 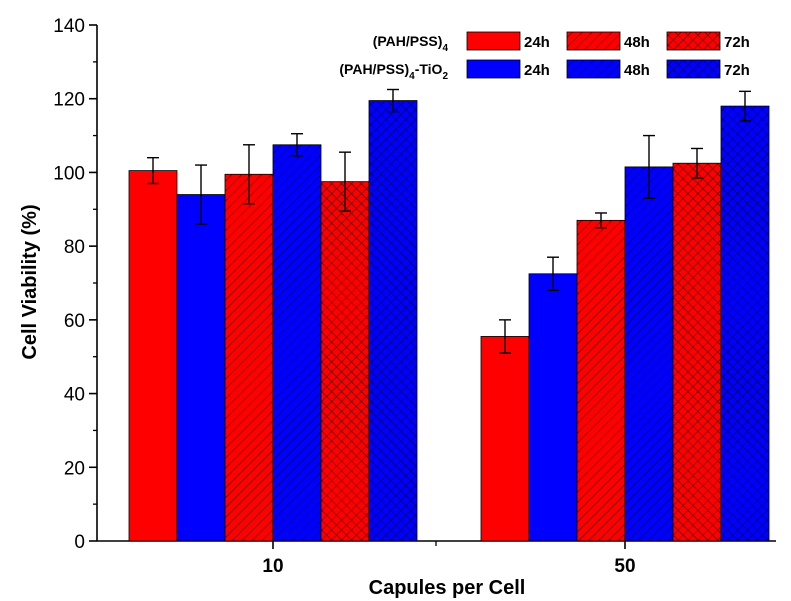 What do you see at coordinates (74, 247) in the screenshot?
I see `y-tick-label: 80` at bounding box center [74, 247].